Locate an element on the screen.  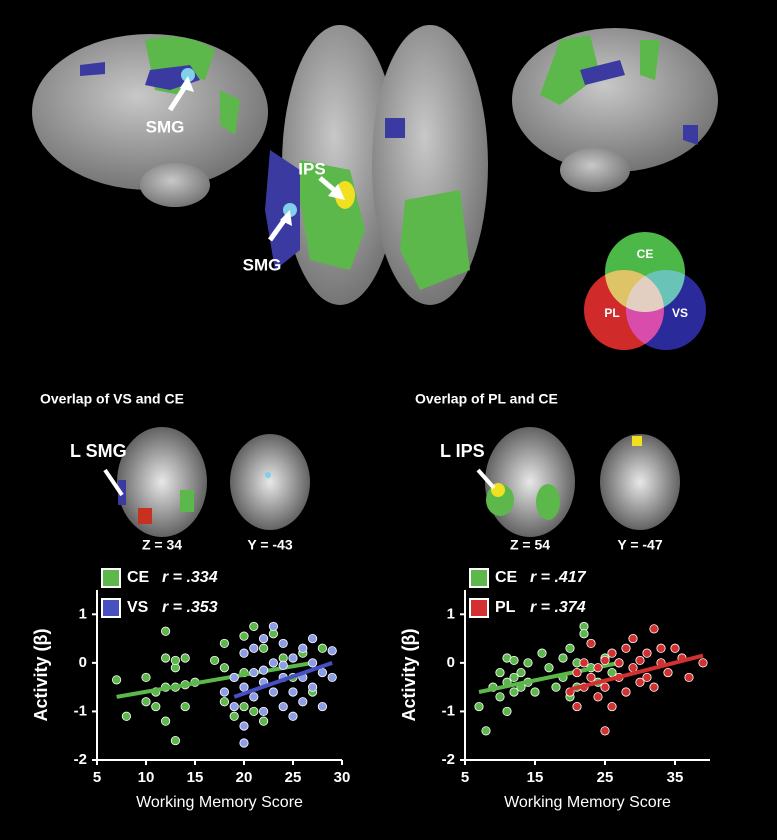
y-tick-label: 1 is located at coordinates (83, 613).